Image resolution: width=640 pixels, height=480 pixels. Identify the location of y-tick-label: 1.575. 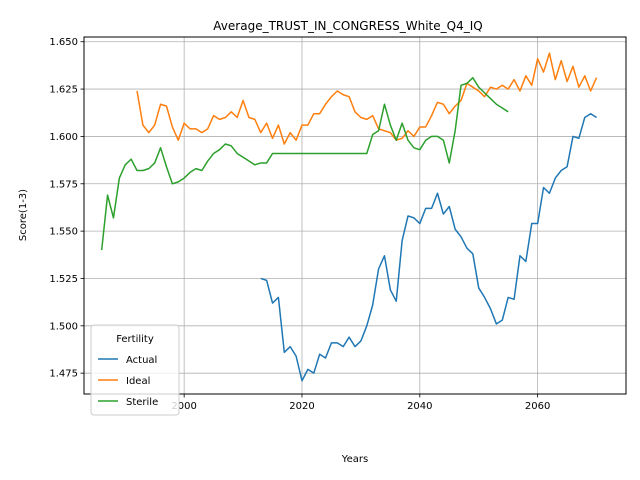
(63, 184).